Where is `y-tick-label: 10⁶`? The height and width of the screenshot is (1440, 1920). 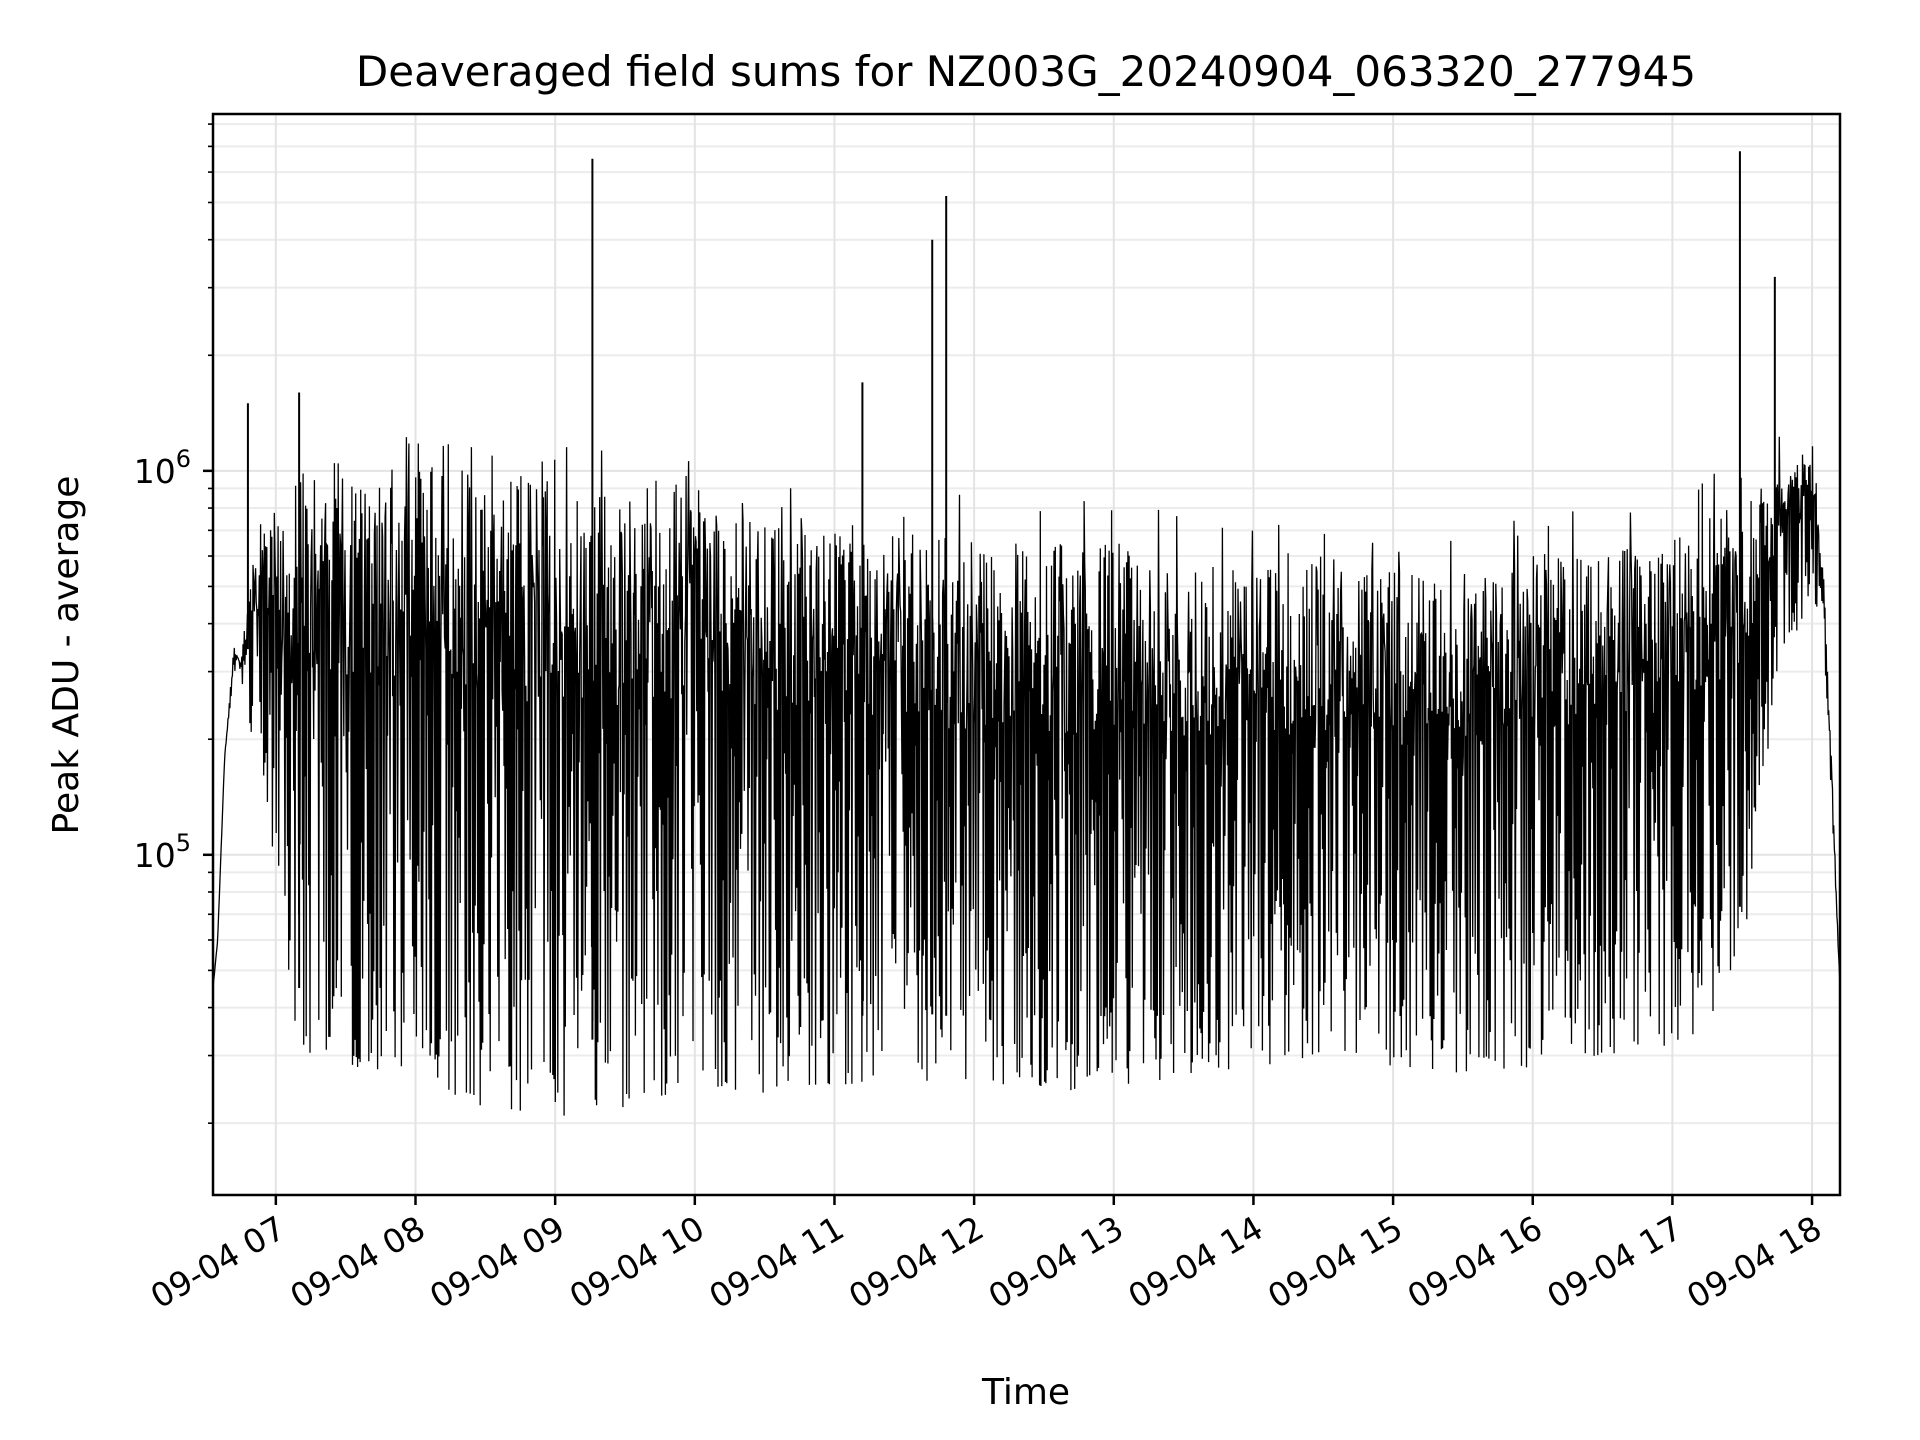
y-tick-label: 10⁶ is located at coordinates (162, 468).